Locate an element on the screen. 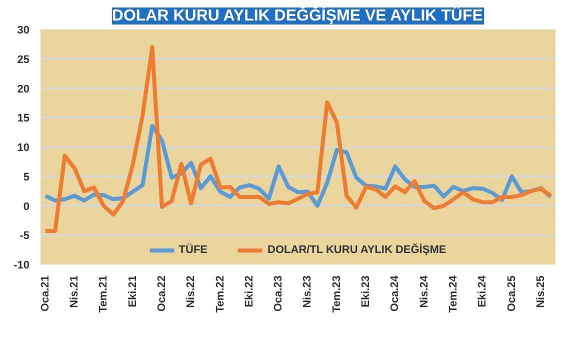 The image size is (580, 360). x-tick-label: Tem.23 is located at coordinates (336, 294).